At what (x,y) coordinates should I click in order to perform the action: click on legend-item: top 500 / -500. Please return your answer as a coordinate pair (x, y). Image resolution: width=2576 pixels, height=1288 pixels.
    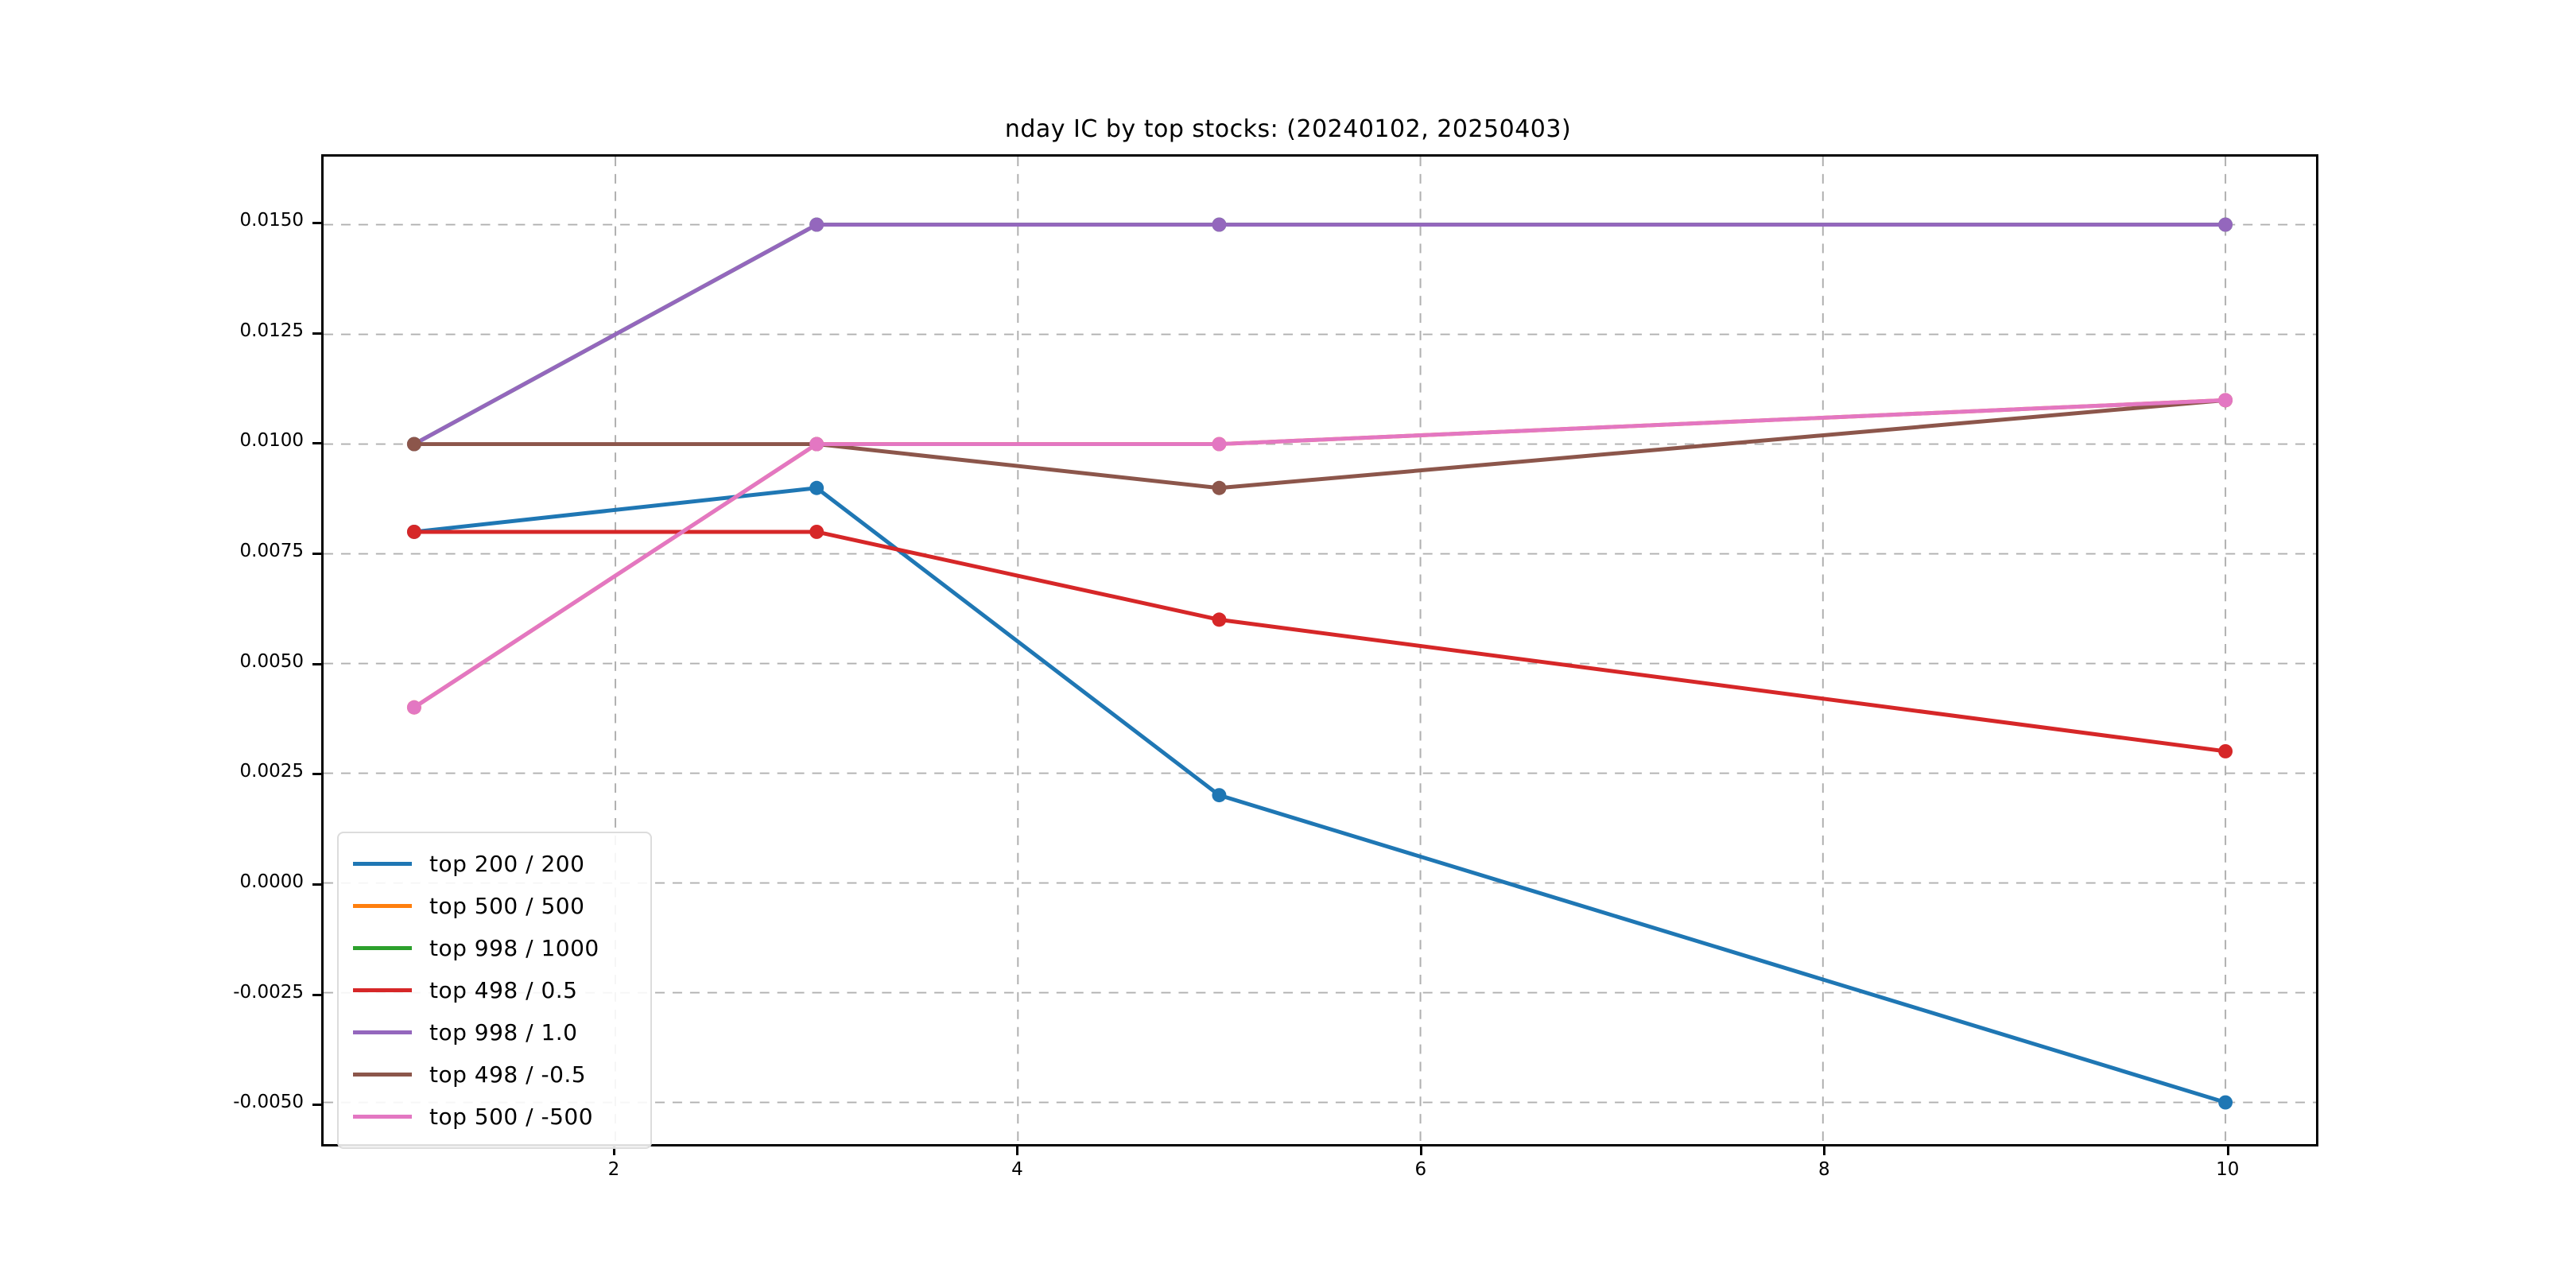
    Looking at the image, I should click on (495, 1117).